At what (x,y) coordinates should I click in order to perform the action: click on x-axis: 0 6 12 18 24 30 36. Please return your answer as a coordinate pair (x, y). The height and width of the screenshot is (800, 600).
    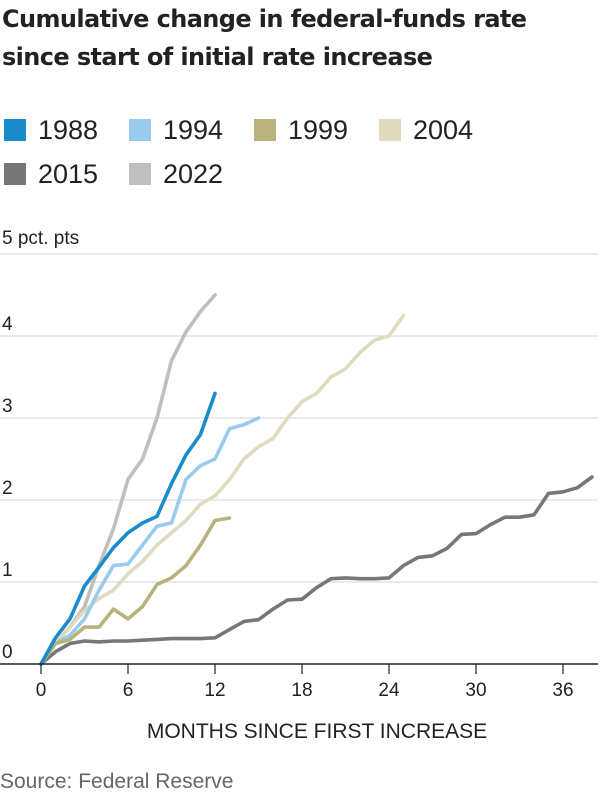
    Looking at the image, I should click on (299, 682).